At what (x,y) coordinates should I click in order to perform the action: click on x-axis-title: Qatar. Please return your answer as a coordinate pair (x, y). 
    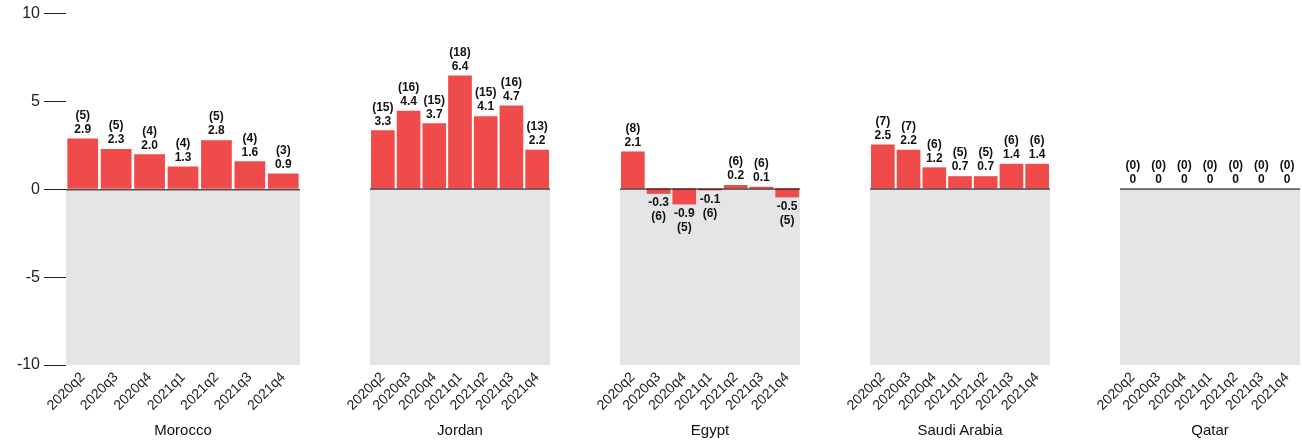
    Looking at the image, I should click on (1210, 430).